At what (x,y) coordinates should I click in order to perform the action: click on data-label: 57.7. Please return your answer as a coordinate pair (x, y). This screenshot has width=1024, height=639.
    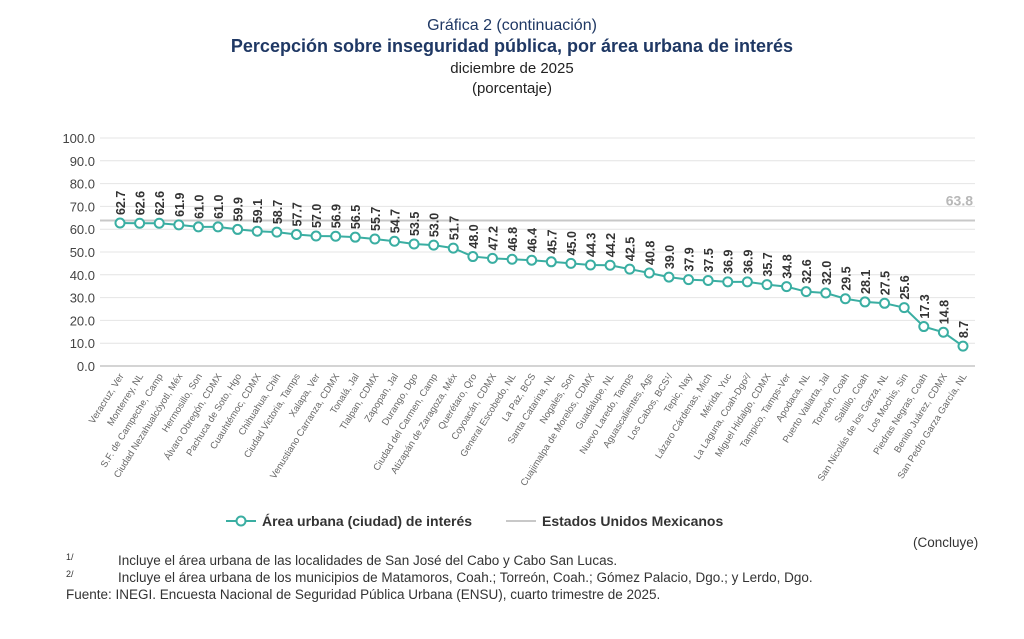
    Looking at the image, I should click on (297, 214).